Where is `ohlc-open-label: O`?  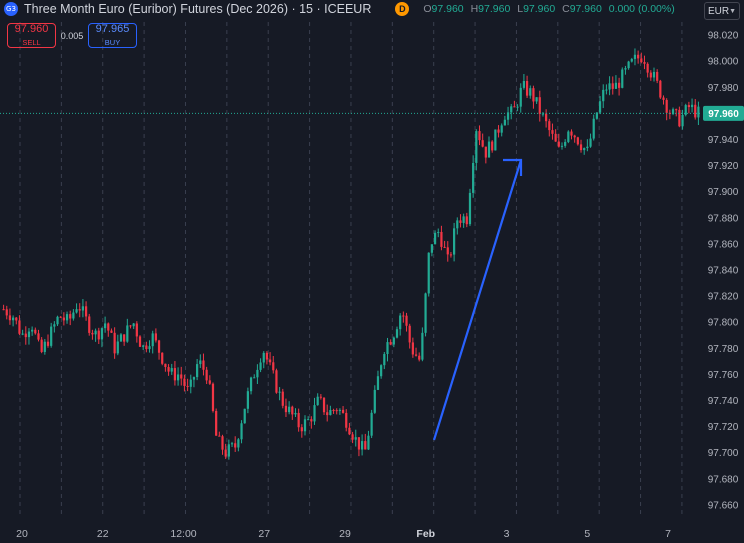
ohlc-open-label: O is located at coordinates (427, 9).